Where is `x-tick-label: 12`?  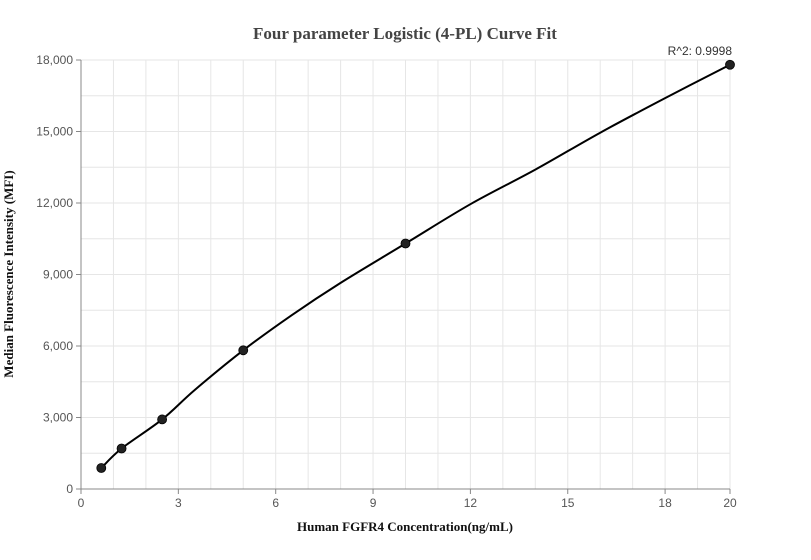
x-tick-label: 12 is located at coordinates (471, 503).